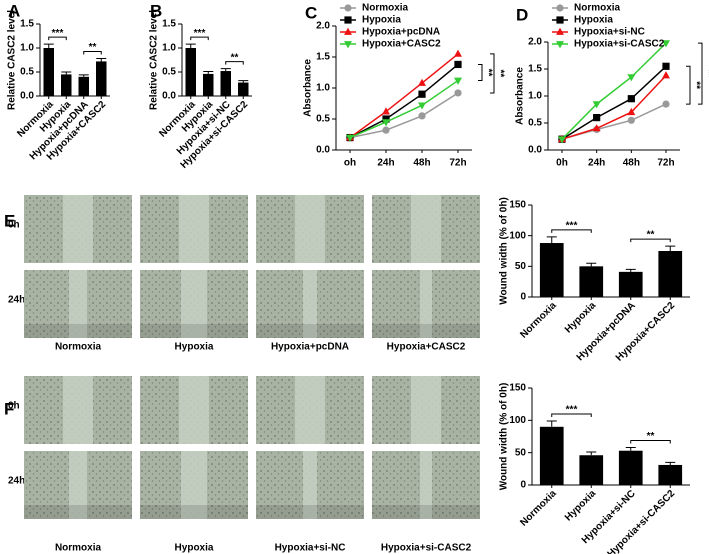 The width and height of the screenshot is (709, 554). What do you see at coordinates (323, 26) in the screenshot?
I see `y-tick-label: 2.0` at bounding box center [323, 26].